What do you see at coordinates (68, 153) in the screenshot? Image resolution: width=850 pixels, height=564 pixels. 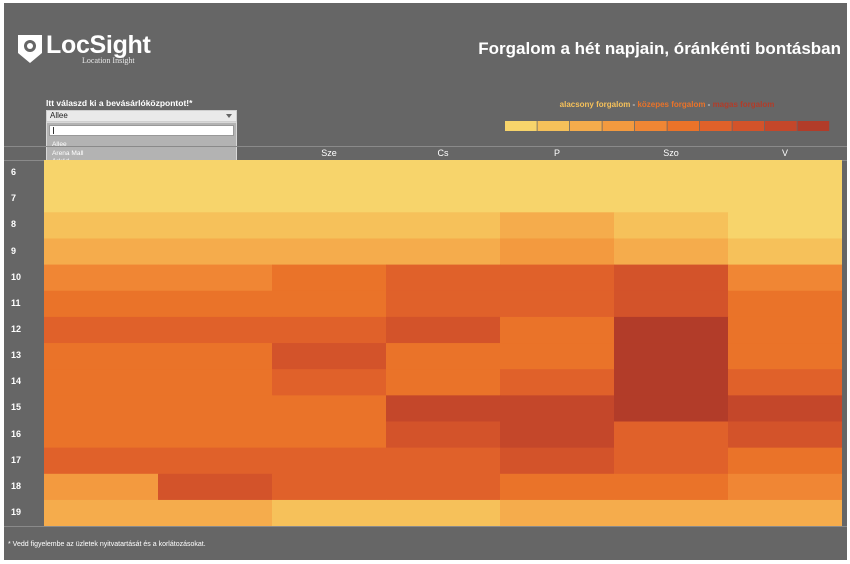 I see `dropdown-option: Arena Mall` at bounding box center [68, 153].